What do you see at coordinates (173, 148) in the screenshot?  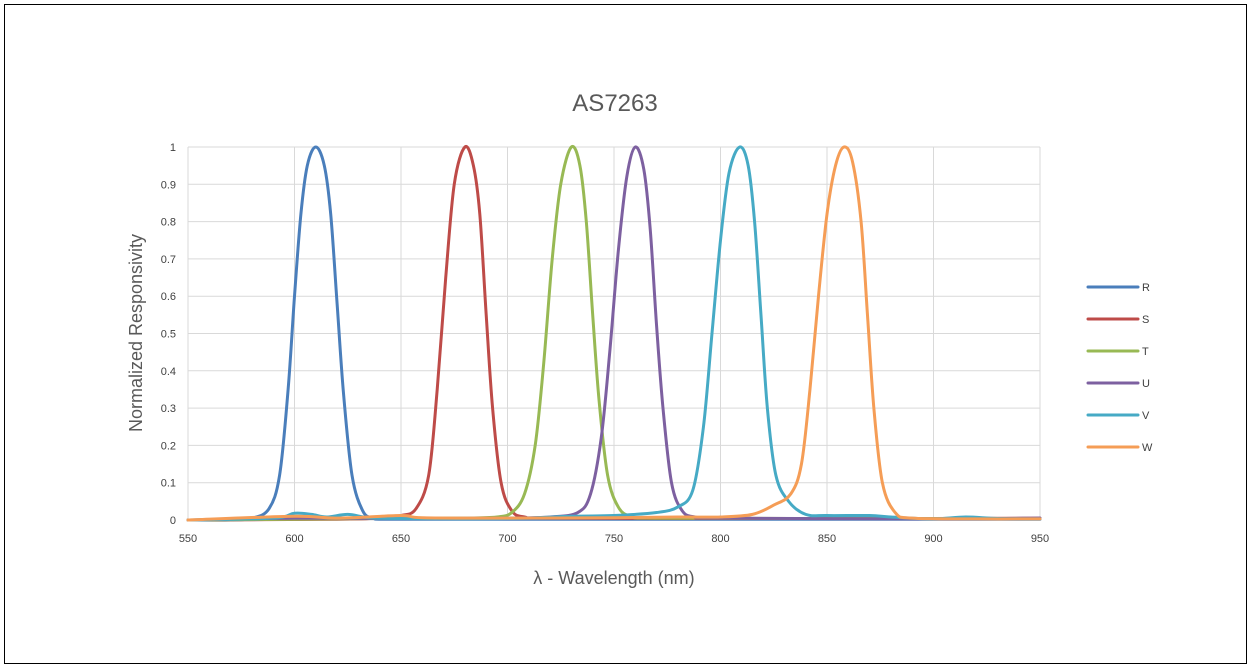 I see `y-tick-label: 1` at bounding box center [173, 148].